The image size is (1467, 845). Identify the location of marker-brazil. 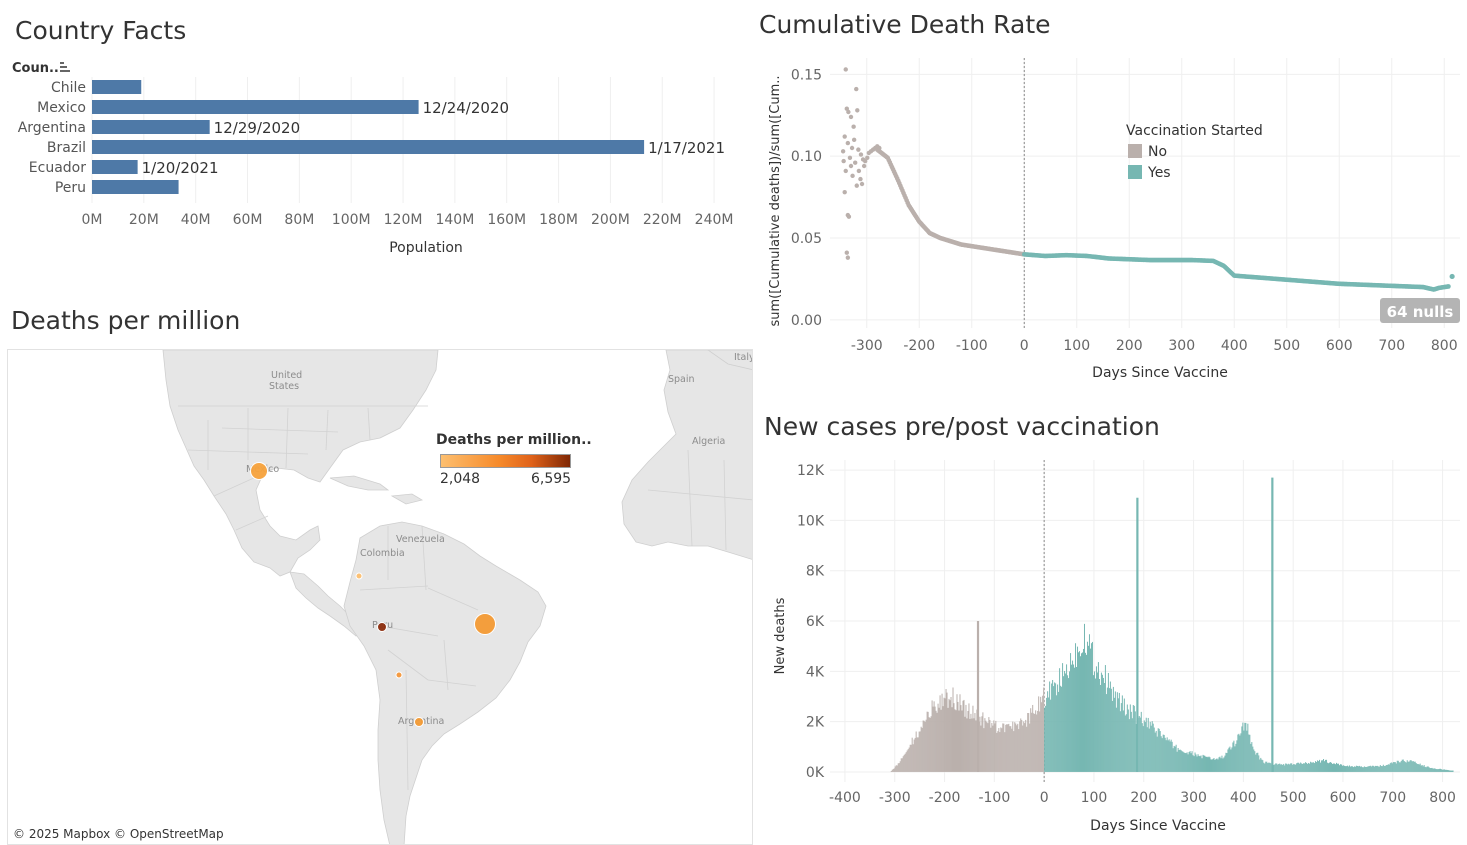
(485, 624).